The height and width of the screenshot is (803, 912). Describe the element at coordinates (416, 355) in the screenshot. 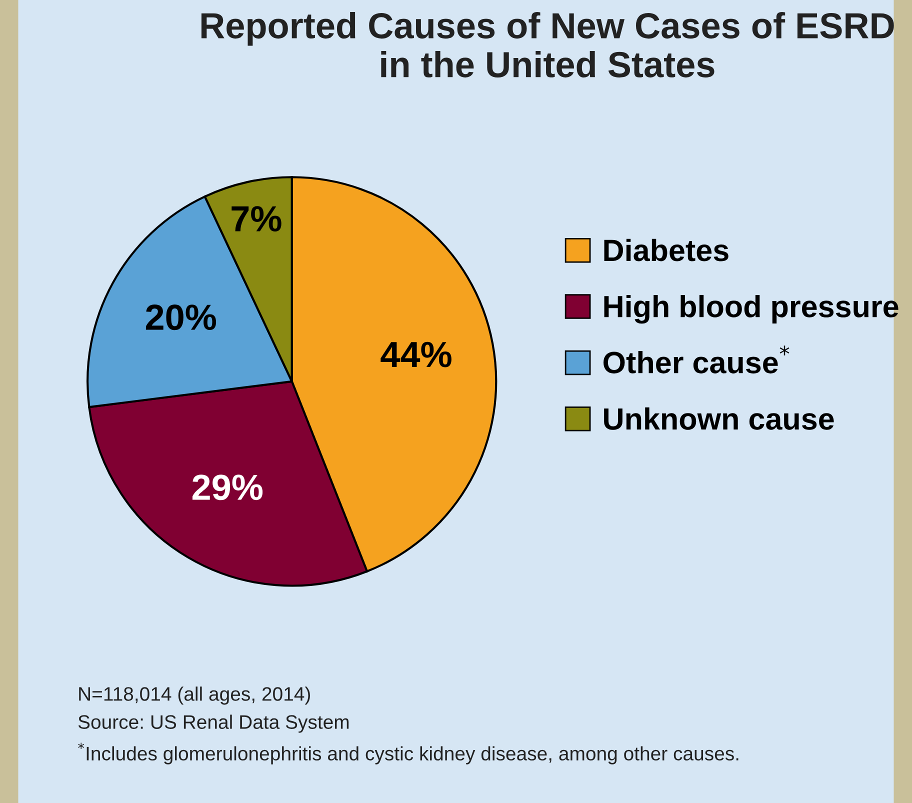

I see `data-label: 44%` at that location.